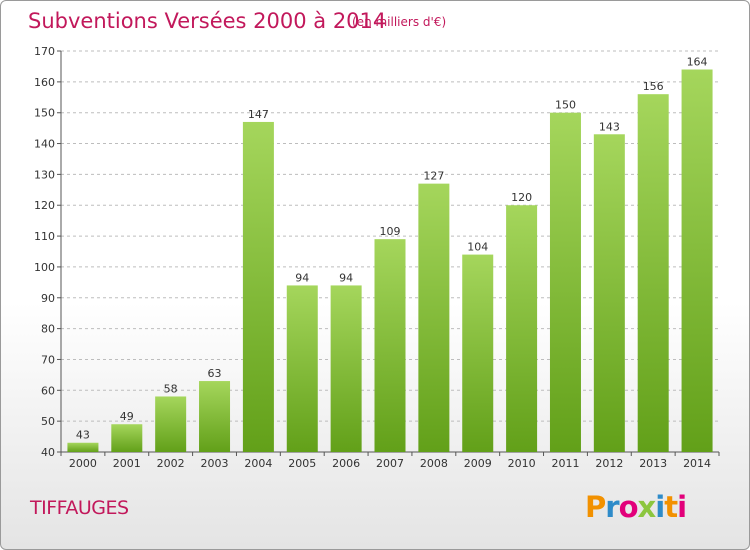 The image size is (750, 550). What do you see at coordinates (609, 126) in the screenshot?
I see `value-label: 143` at bounding box center [609, 126].